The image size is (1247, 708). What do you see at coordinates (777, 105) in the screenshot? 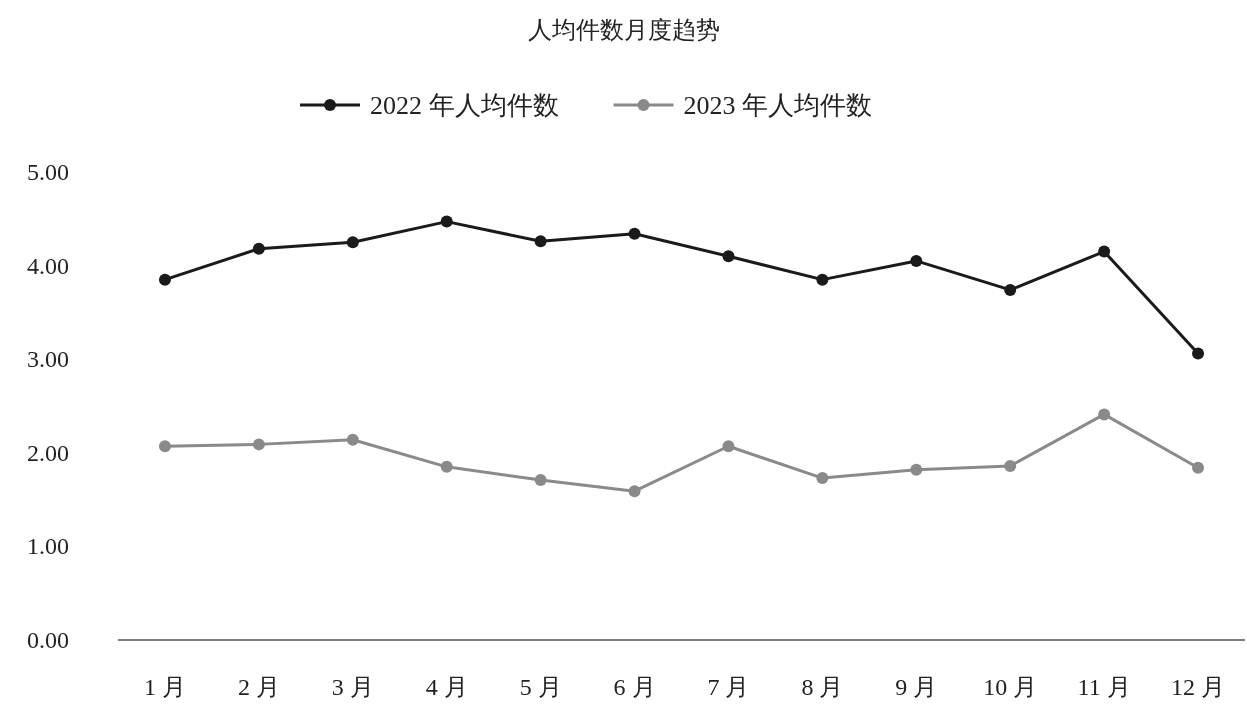
I see `legend-label: 2023 年人均件数` at bounding box center [777, 105].